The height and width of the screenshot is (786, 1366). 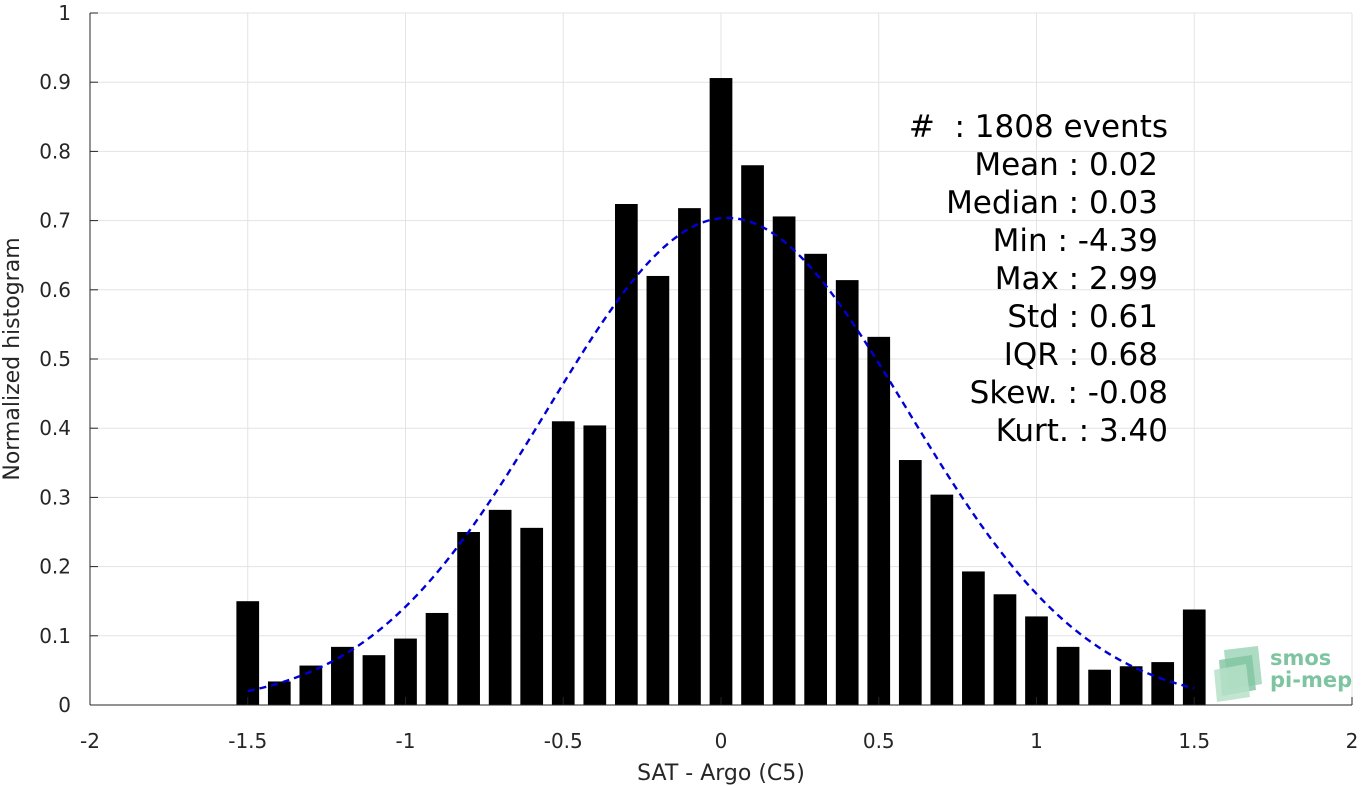 I want to click on stats-mean: Mean : 0.02, so click(x=1066, y=165).